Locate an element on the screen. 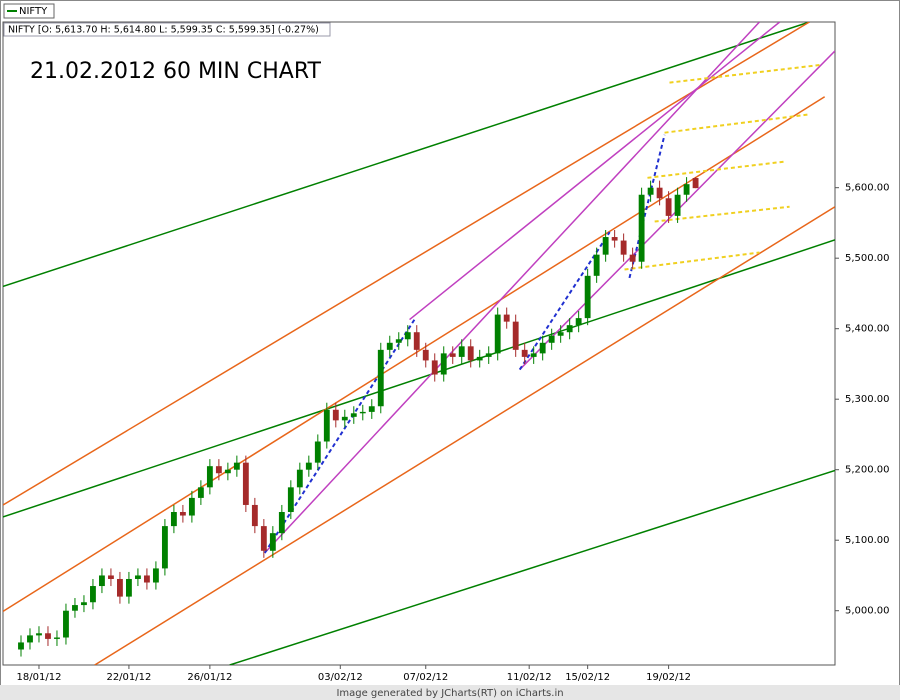 This screenshot has height=700, width=900. legend-label: NIFTY is located at coordinates (33, 11).